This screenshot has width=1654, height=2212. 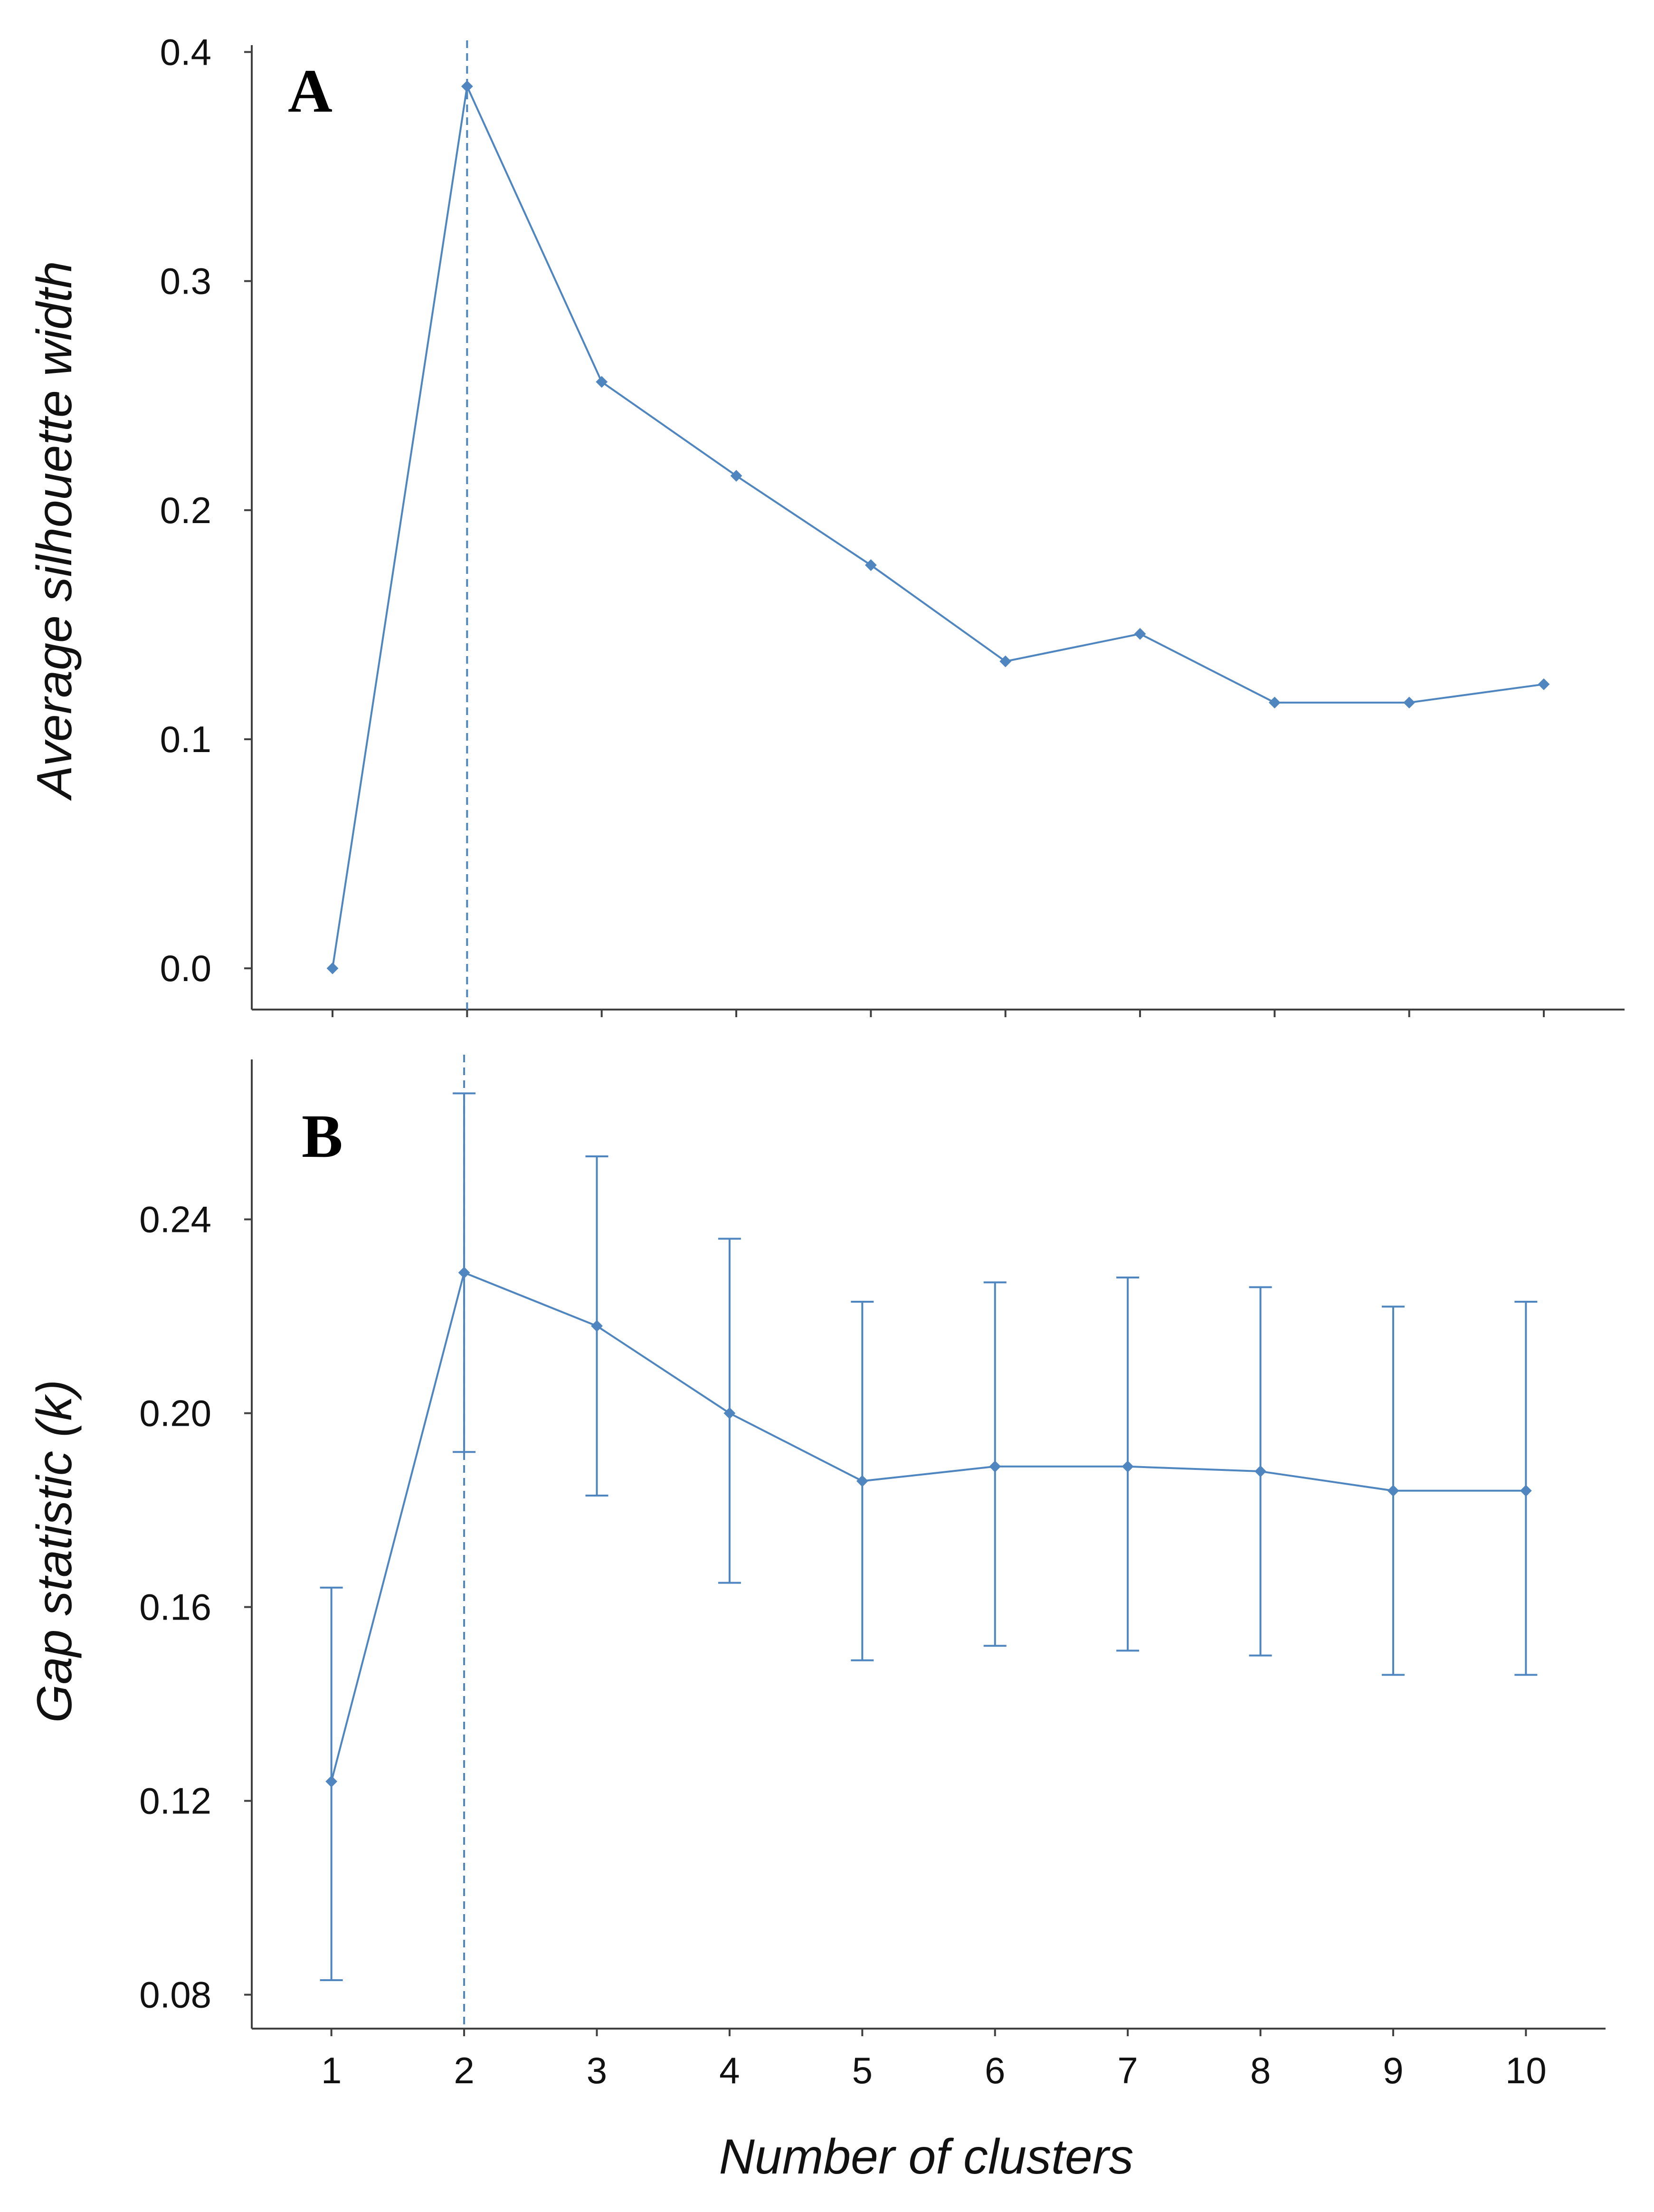 I want to click on panel-b-x-tick-label: 1, so click(x=331, y=2070).